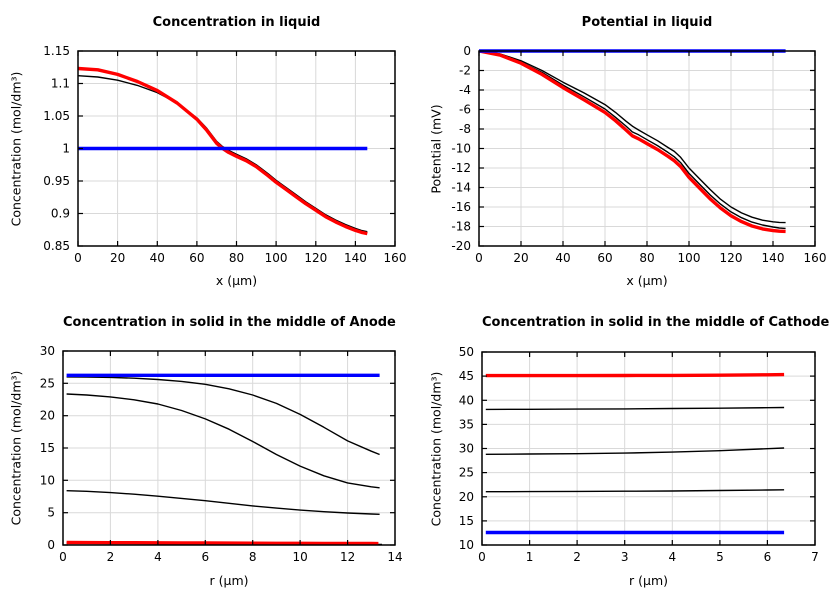 The image size is (840, 600). What do you see at coordinates (625, 557) in the screenshot?
I see `x-tick-label: 3` at bounding box center [625, 557].